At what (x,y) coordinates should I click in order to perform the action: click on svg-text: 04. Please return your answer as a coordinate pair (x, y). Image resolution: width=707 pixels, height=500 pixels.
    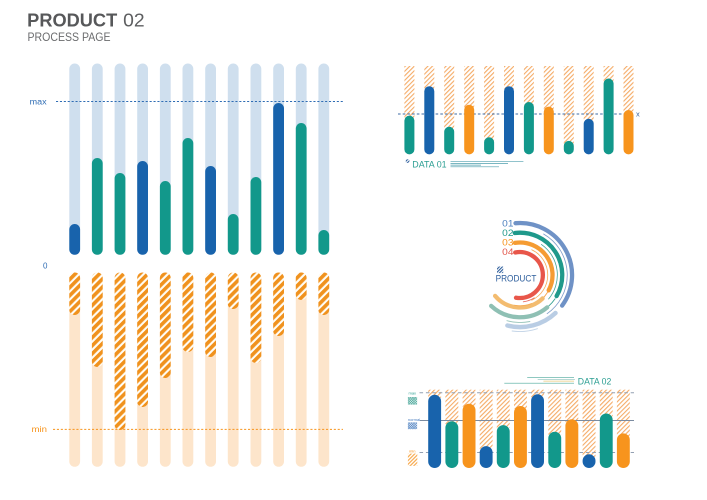
    Looking at the image, I should click on (507, 252).